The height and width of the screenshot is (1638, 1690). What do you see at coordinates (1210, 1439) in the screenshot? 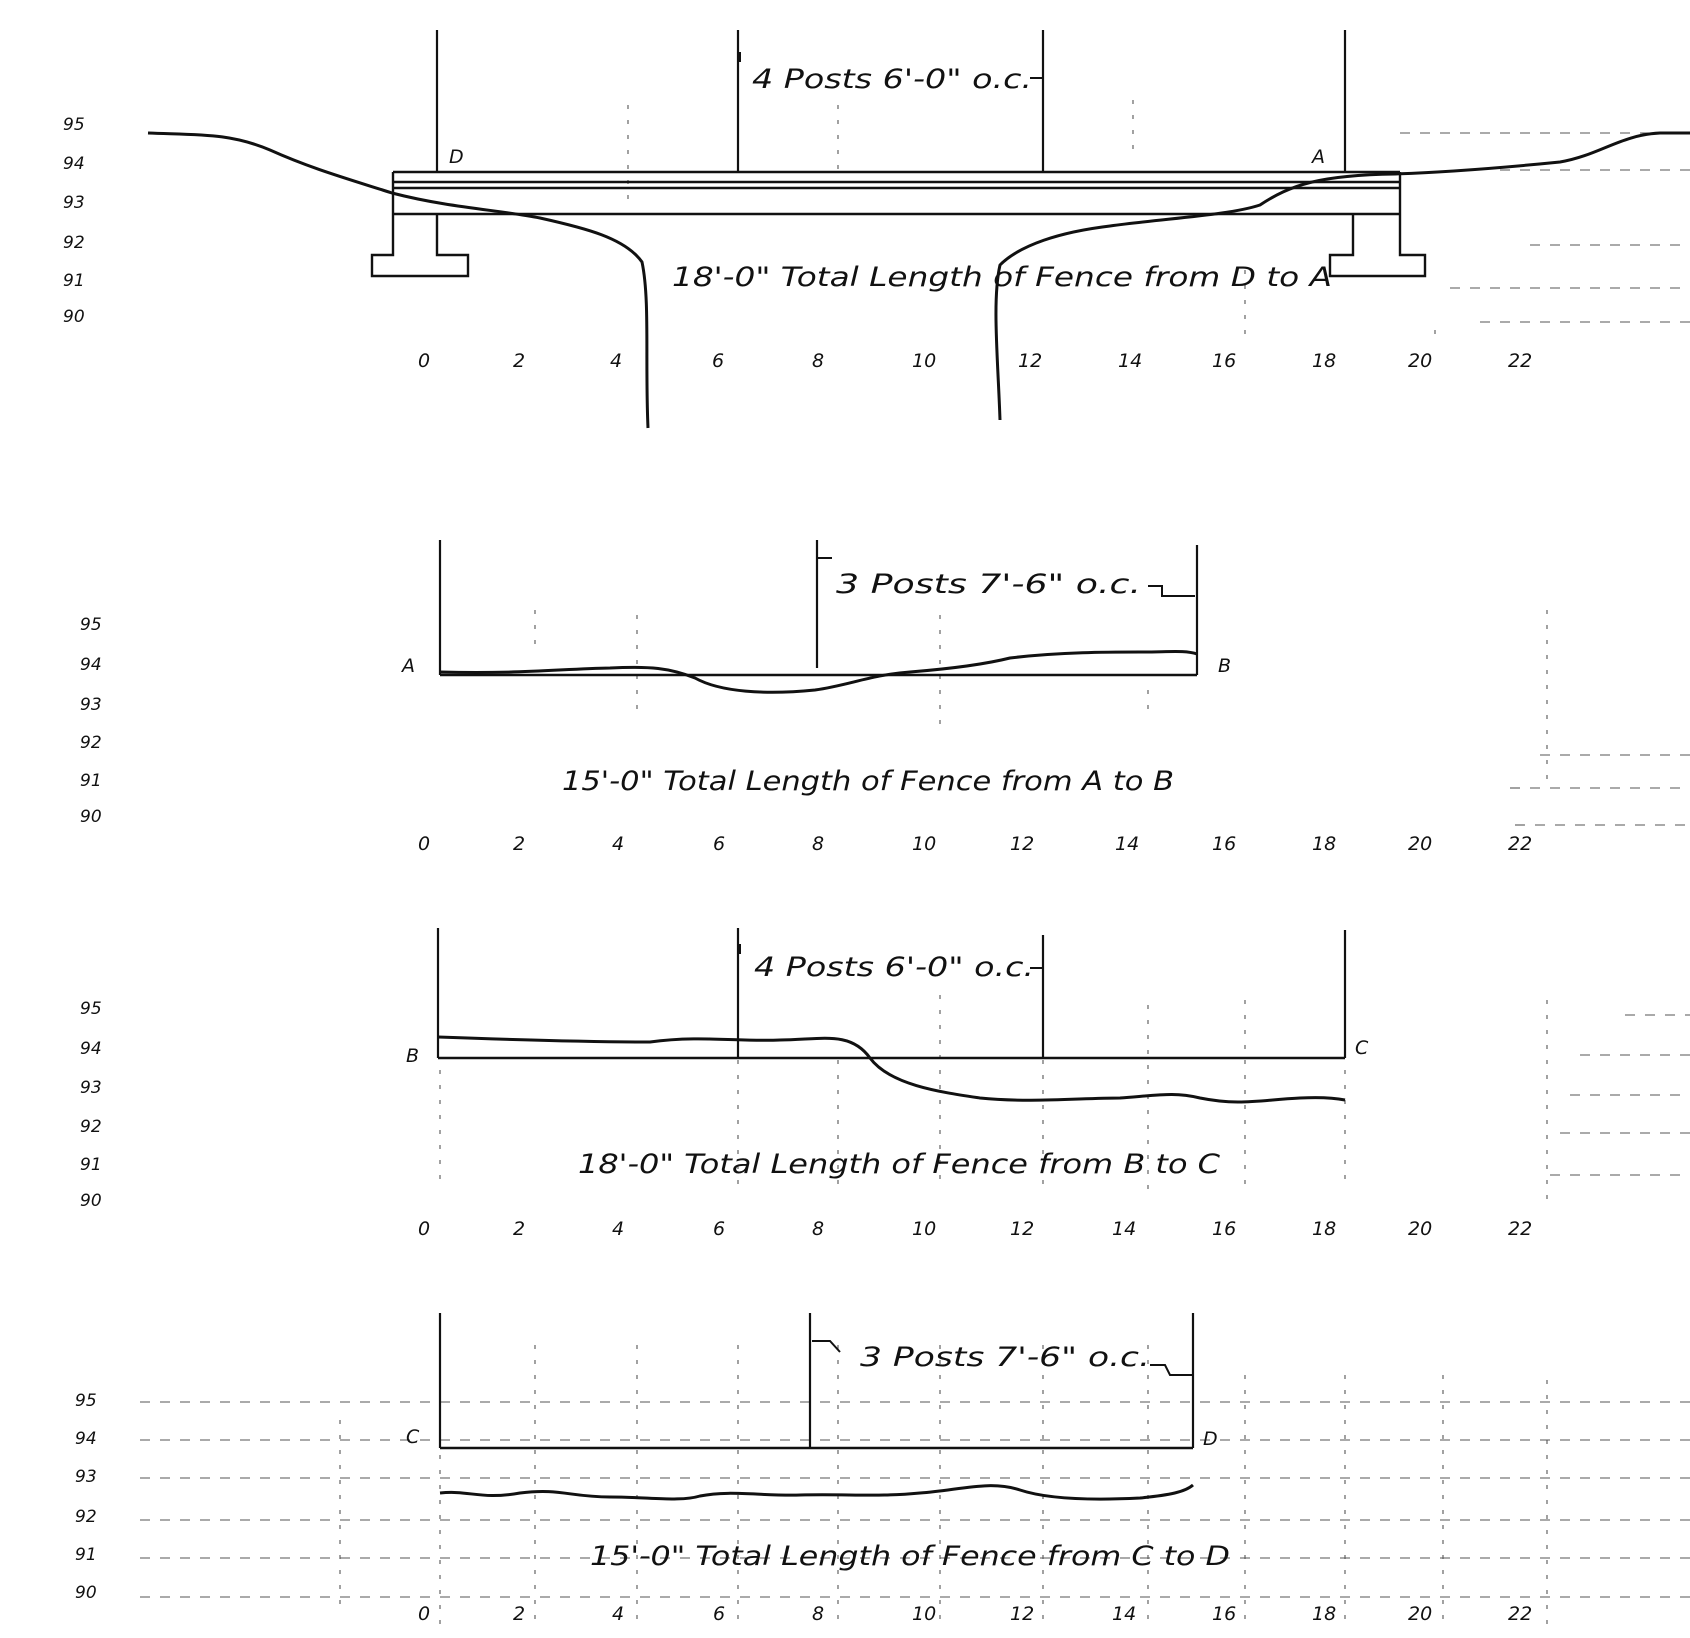
I see `point-label-end: D` at bounding box center [1210, 1439].